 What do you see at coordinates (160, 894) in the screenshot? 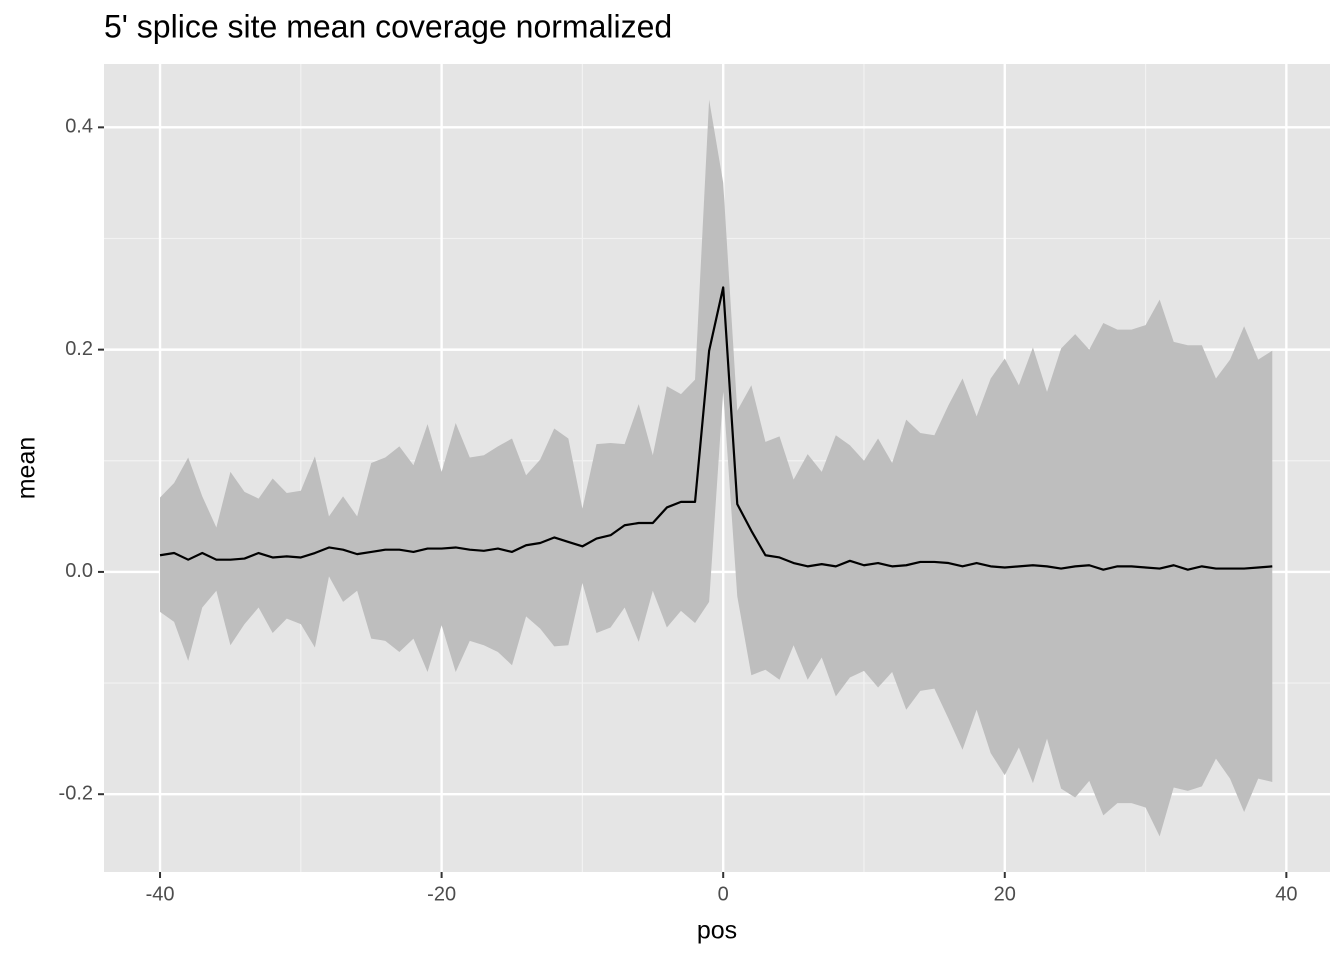
I see `x-tick-label: -40` at bounding box center [160, 894].